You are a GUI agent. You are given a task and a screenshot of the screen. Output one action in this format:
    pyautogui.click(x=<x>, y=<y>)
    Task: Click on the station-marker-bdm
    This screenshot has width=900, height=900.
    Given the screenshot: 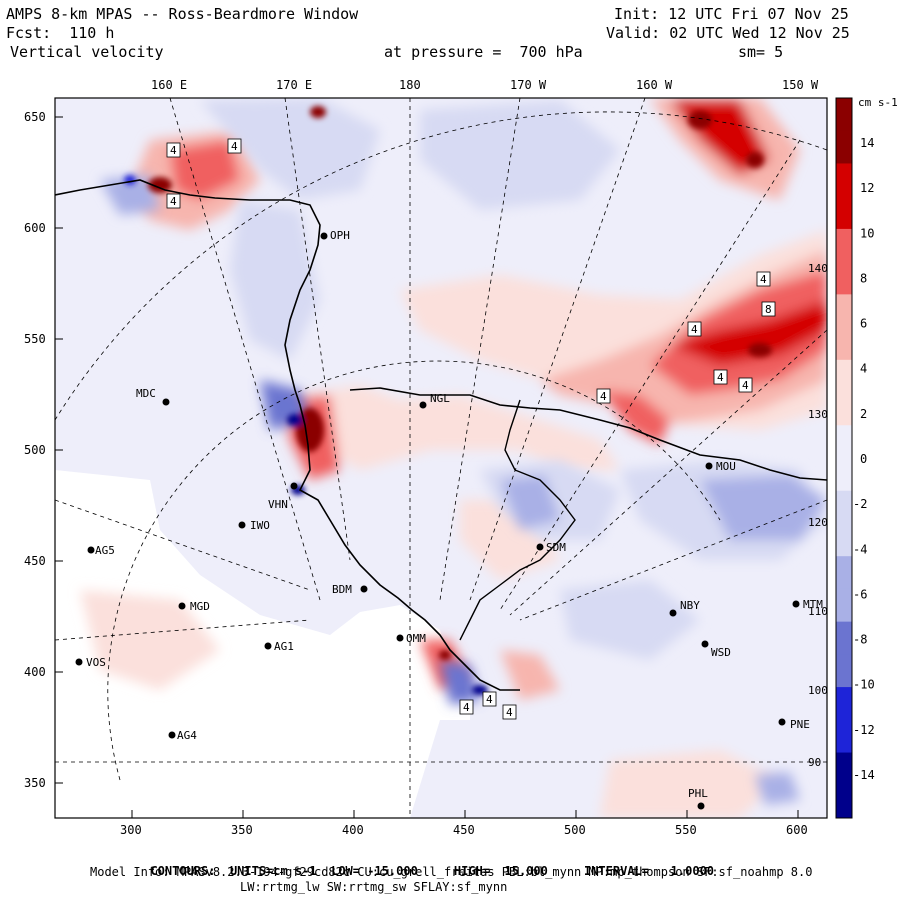 What is the action you would take?
    pyautogui.click(x=364, y=589)
    